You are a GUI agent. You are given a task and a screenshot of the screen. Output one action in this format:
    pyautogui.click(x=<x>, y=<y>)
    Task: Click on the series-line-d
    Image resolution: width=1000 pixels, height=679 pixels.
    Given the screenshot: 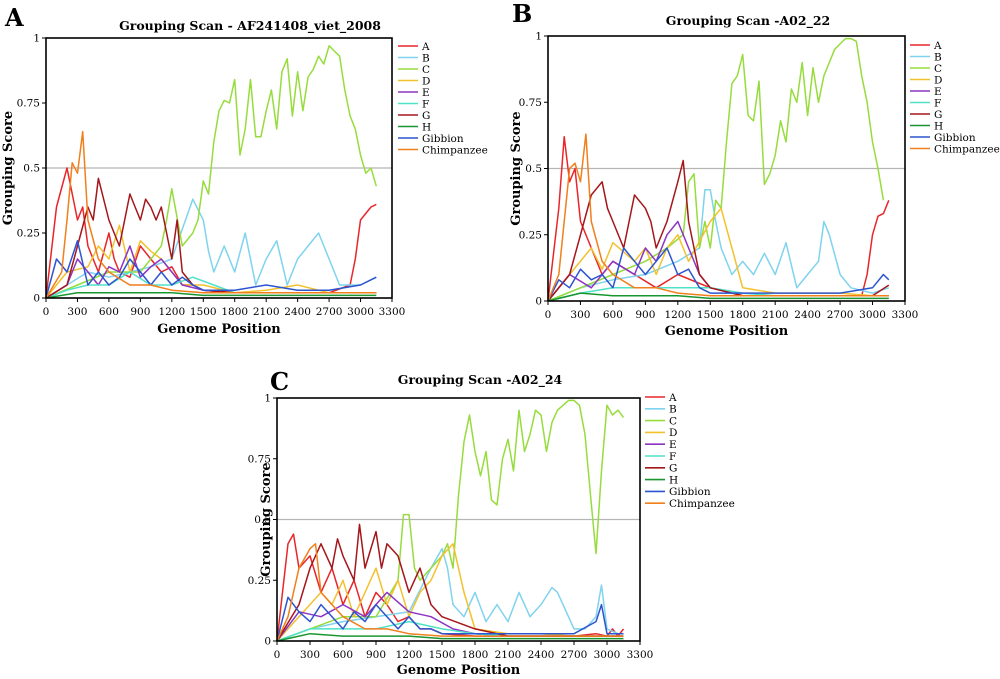 What is the action you would take?
    pyautogui.click(x=718, y=254)
    